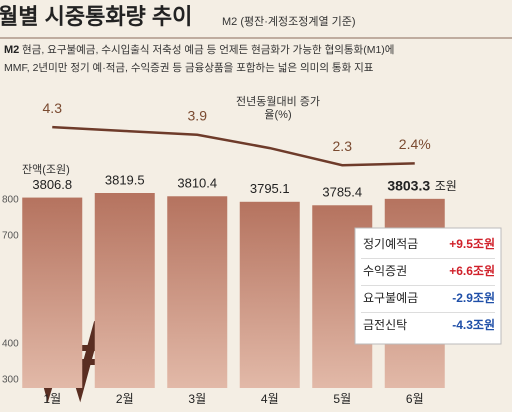 This screenshot has width=512, height=412. What do you see at coordinates (96, 16) in the screenshot?
I see `title: 월별 시중통화량 추이` at bounding box center [96, 16].